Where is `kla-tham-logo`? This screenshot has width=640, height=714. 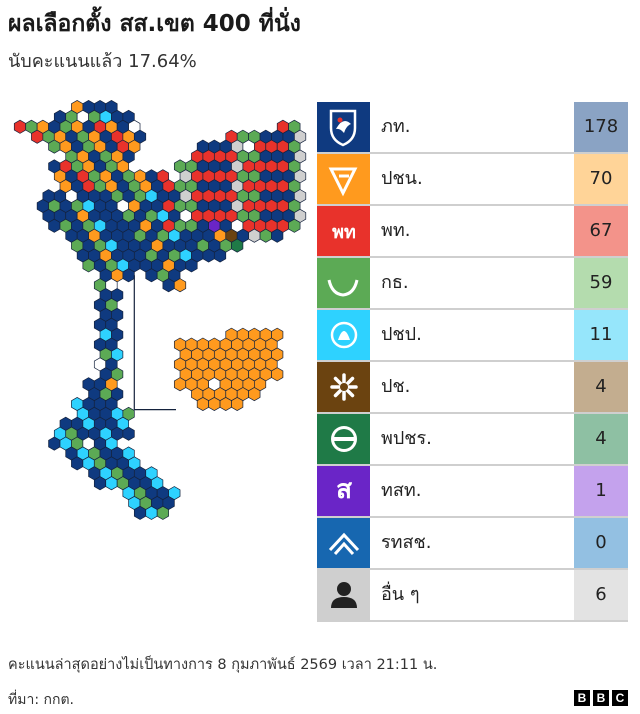
kla-tham-logo is located at coordinates (343, 283).